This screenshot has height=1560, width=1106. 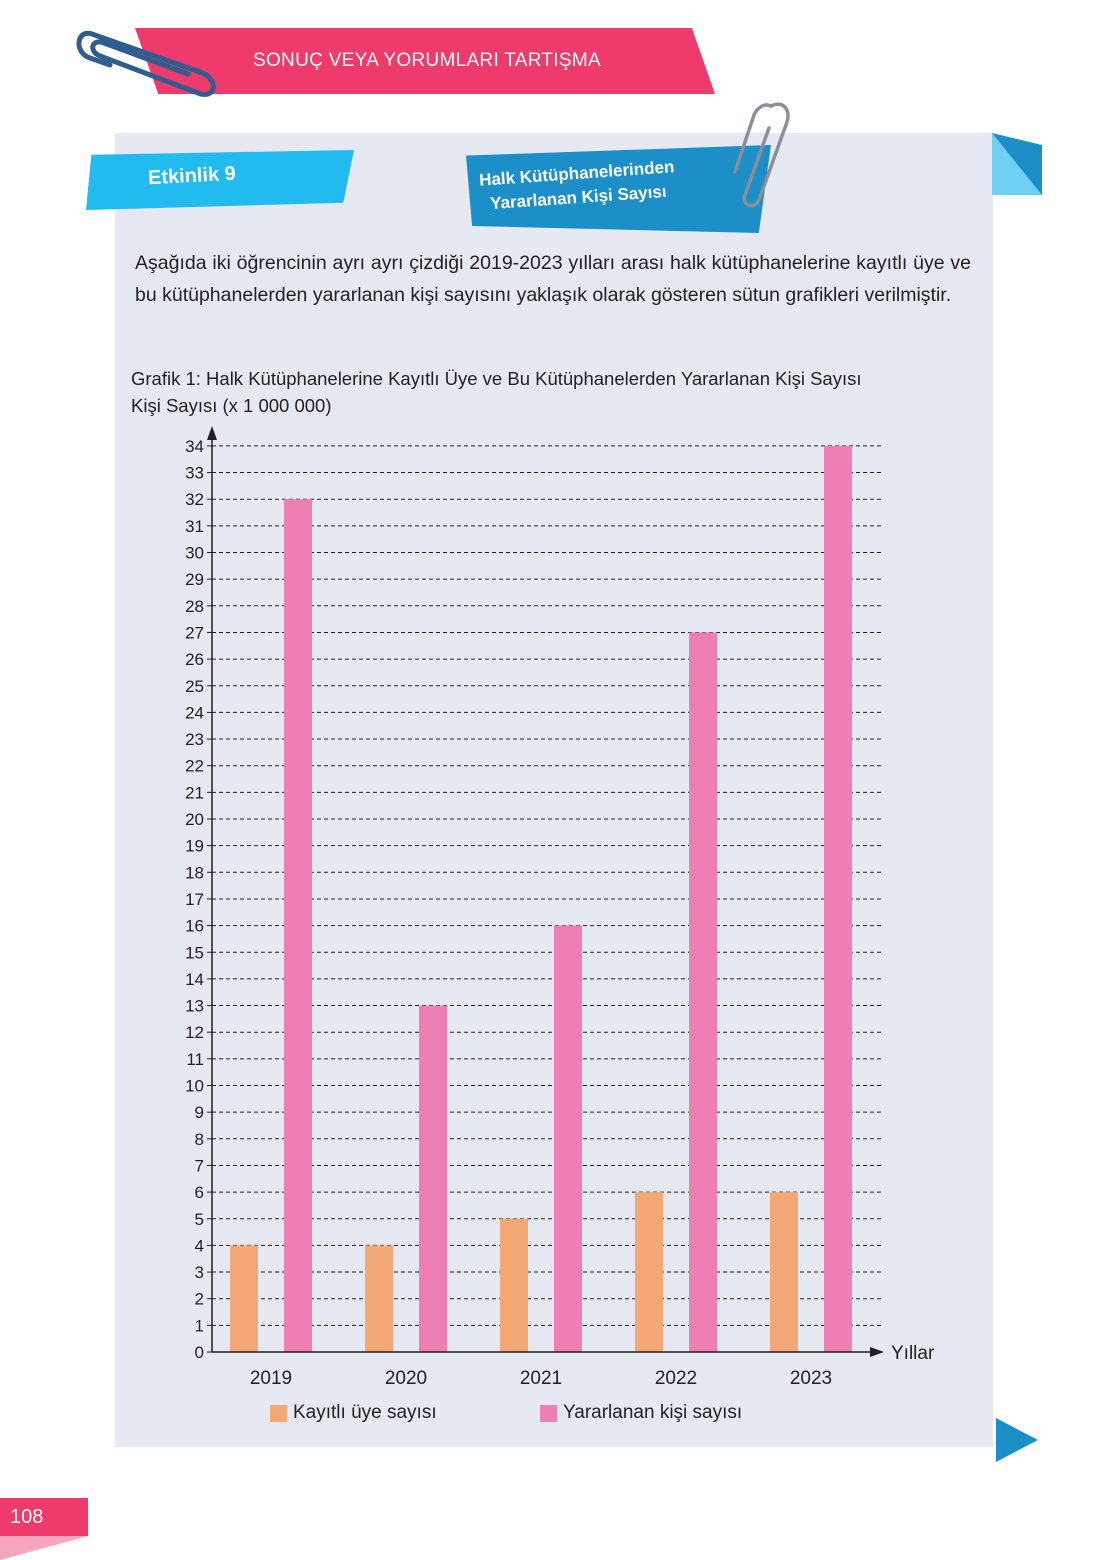 What do you see at coordinates (194, 473) in the screenshot?
I see `y-tick-label: 33` at bounding box center [194, 473].